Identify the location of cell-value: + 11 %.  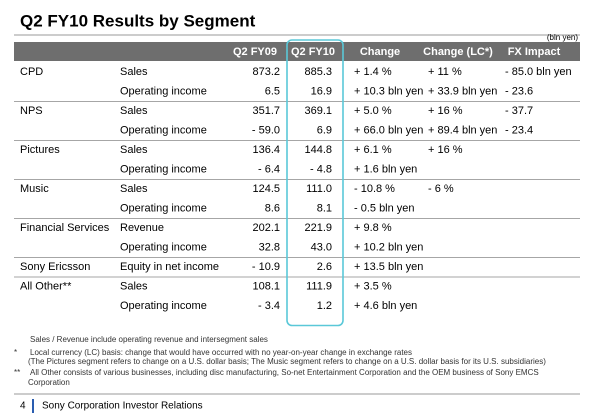
(445, 72).